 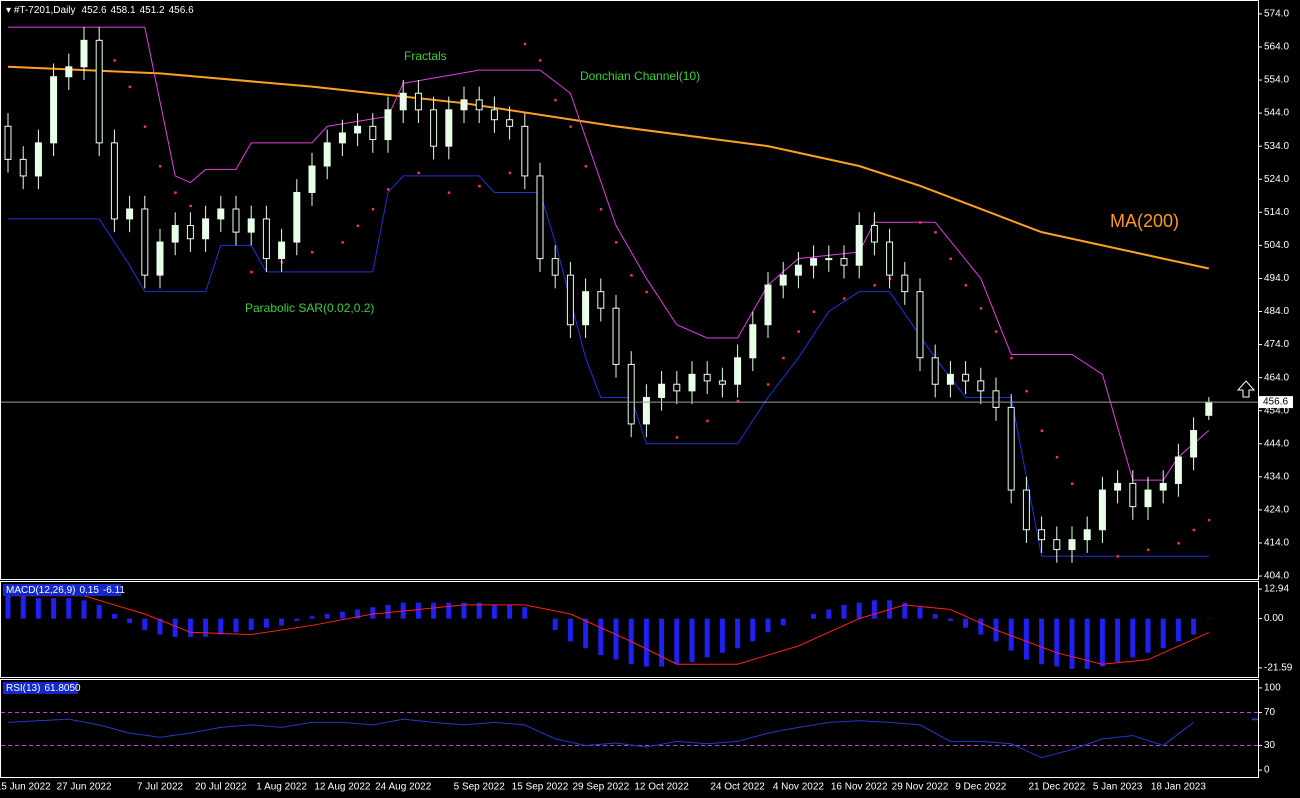 I want to click on y-tick-label: 424.0, so click(x=1276, y=510).